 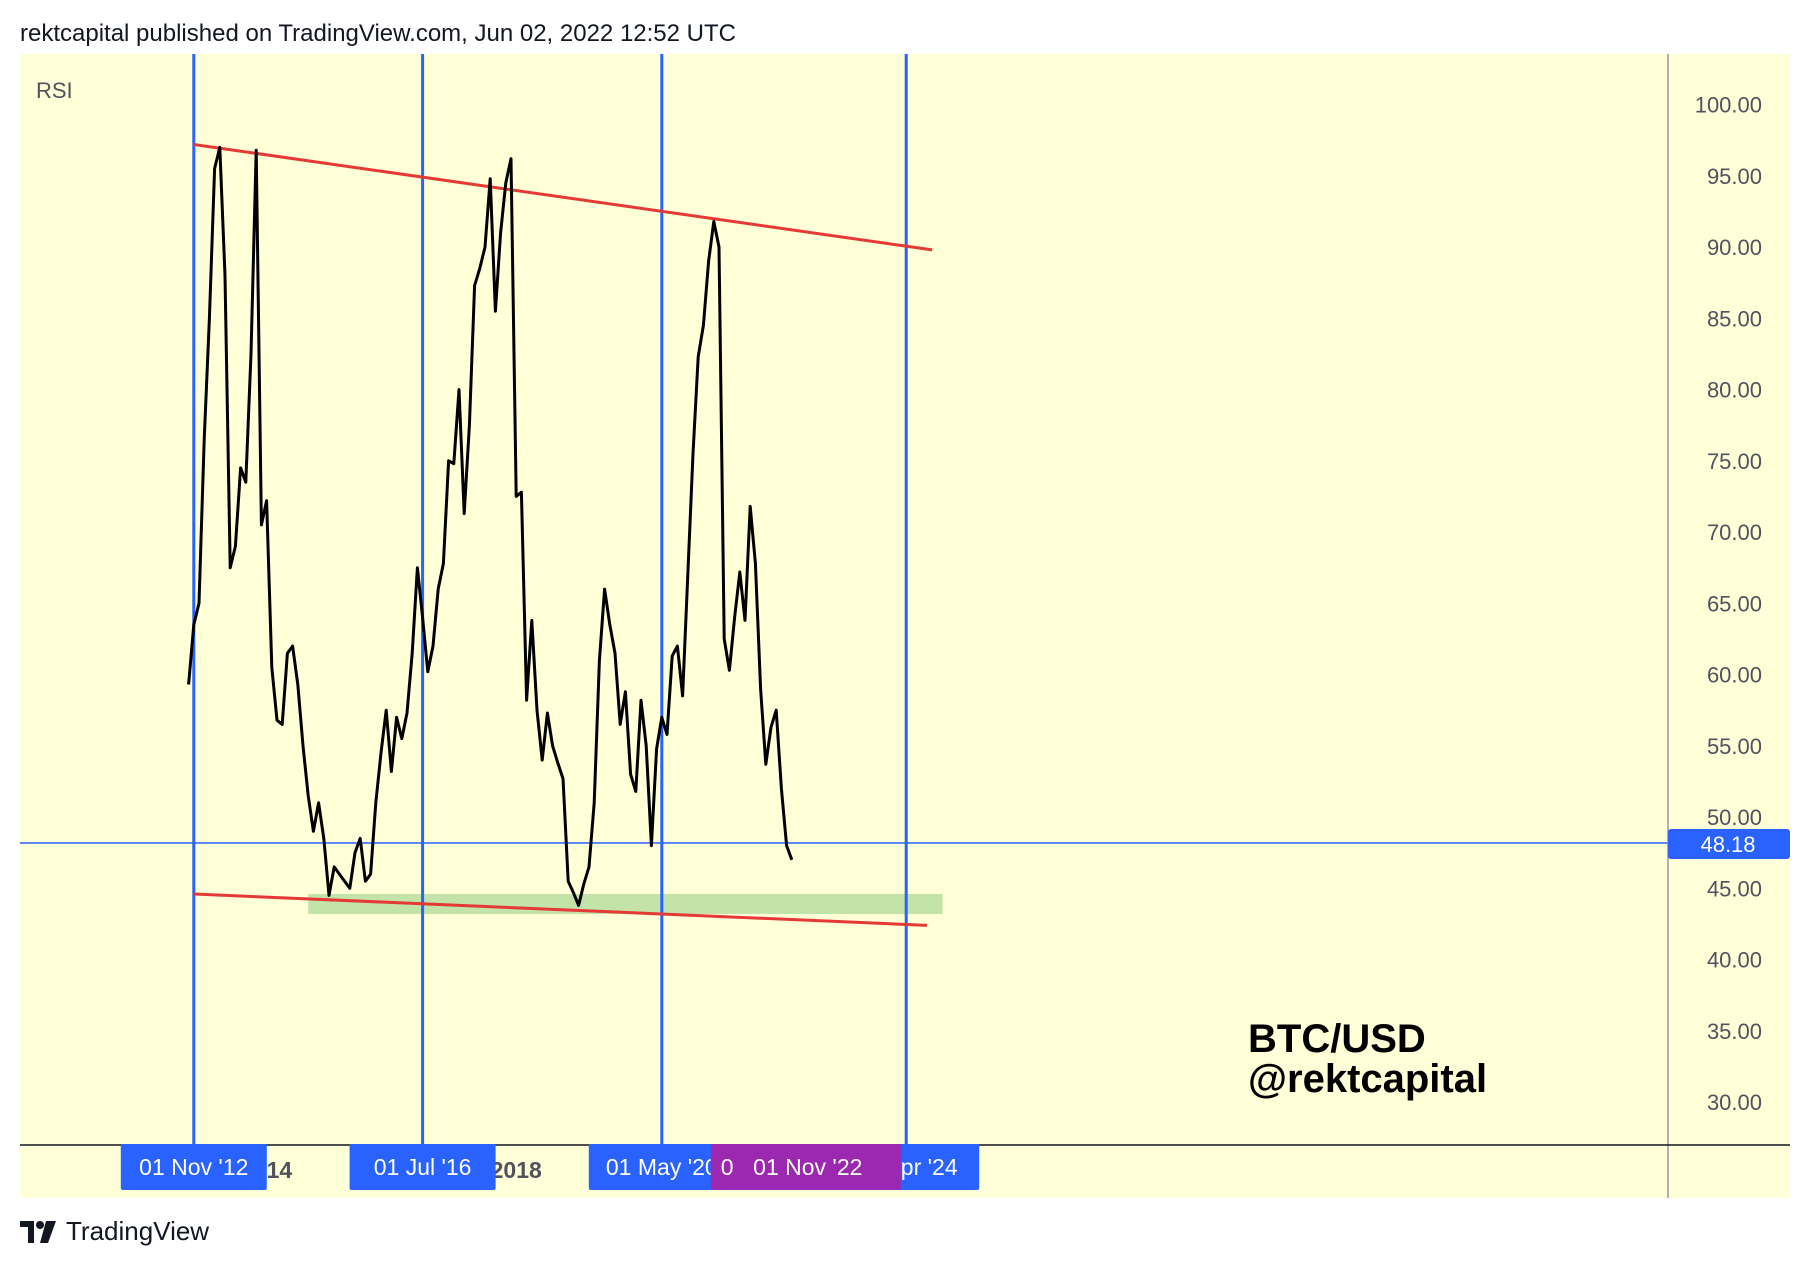 I want to click on y-tick-label: 90.00, so click(x=1734, y=247).